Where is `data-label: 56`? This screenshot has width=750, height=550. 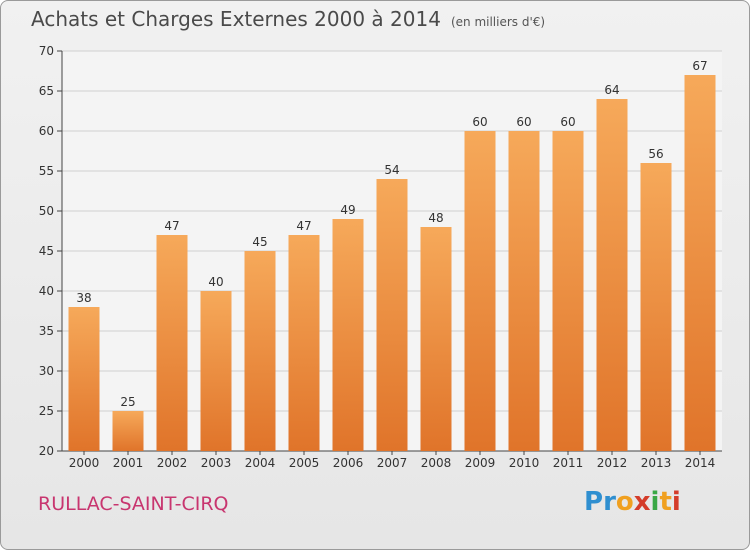
data-label: 56 is located at coordinates (655, 154).